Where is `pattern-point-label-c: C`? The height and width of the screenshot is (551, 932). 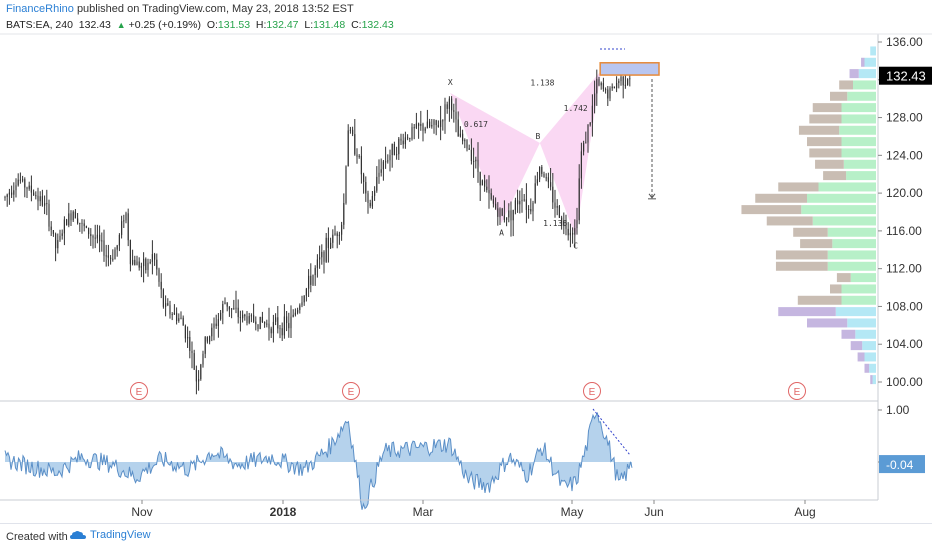 pattern-point-label-c: C is located at coordinates (575, 246).